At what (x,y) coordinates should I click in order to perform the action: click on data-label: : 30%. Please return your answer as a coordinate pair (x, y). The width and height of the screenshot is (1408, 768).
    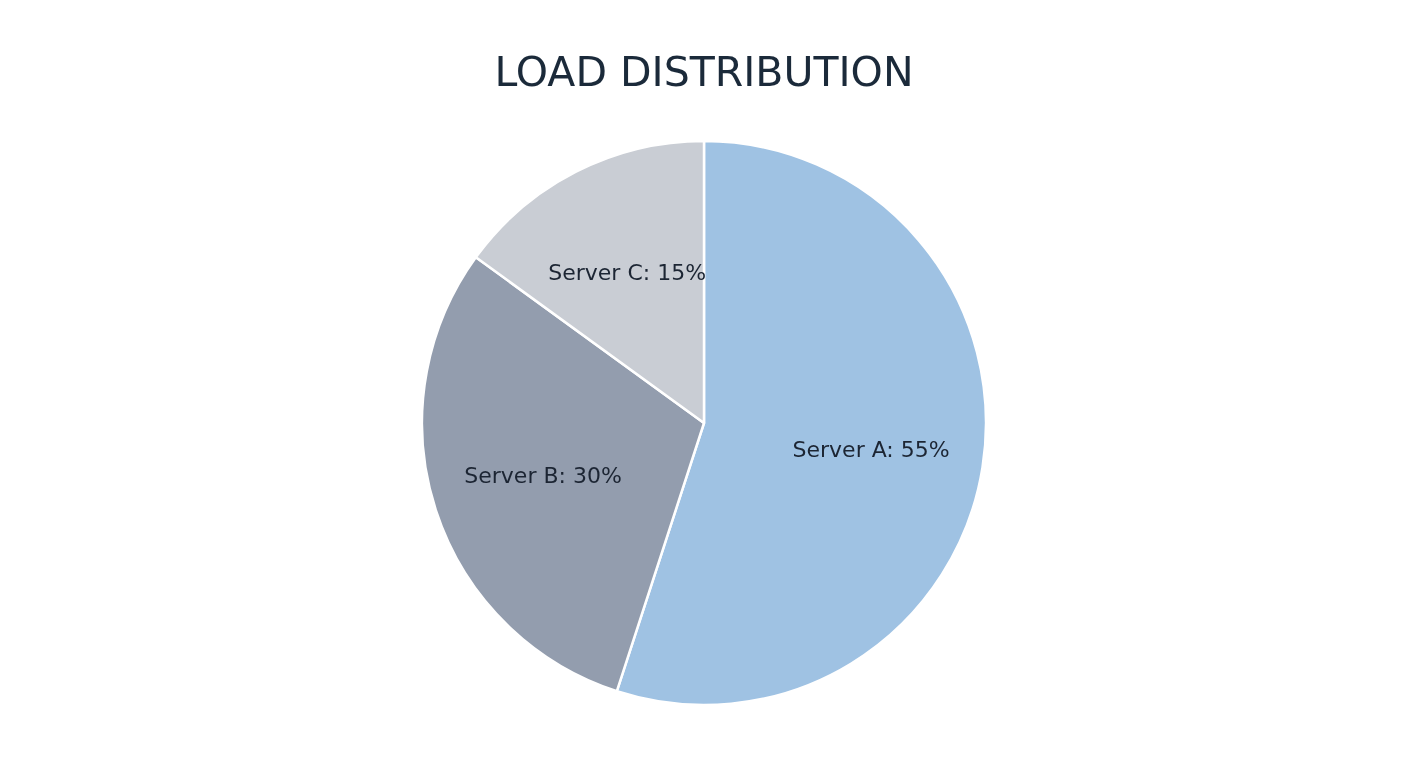
    Looking at the image, I should click on (590, 475).